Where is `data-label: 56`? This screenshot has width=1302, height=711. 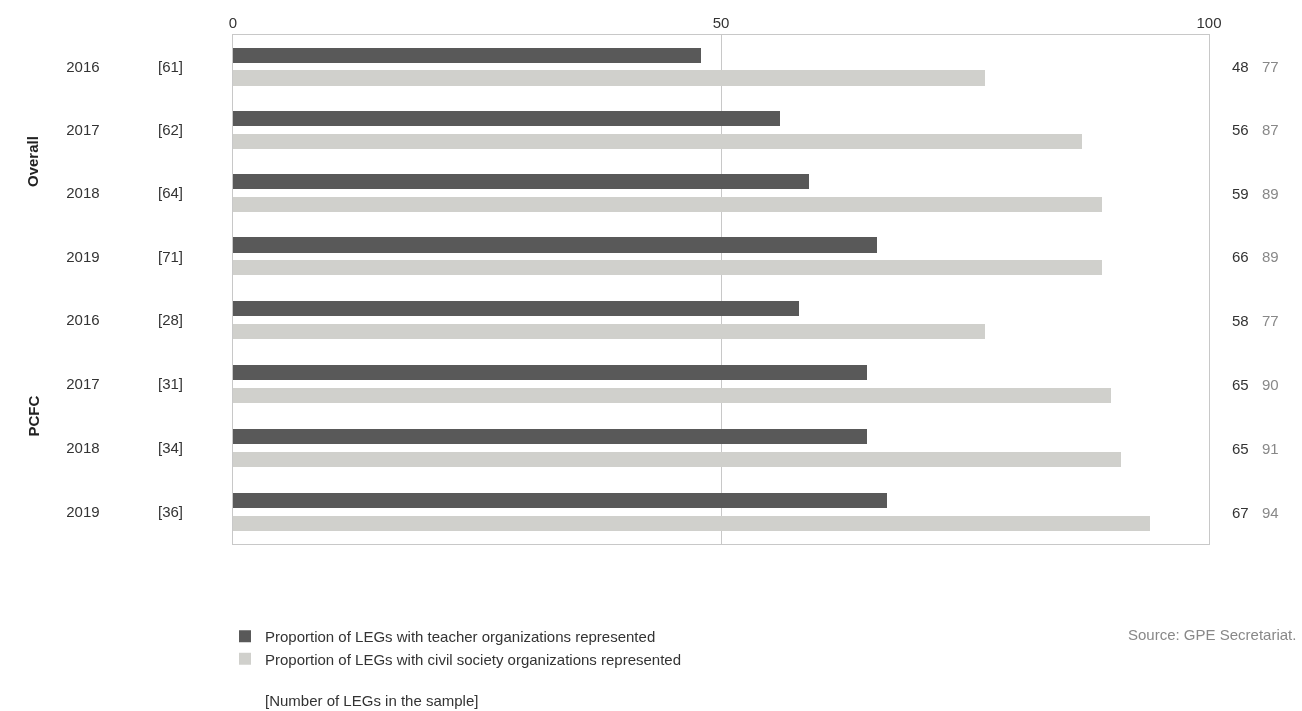
data-label: 56 is located at coordinates (1240, 129).